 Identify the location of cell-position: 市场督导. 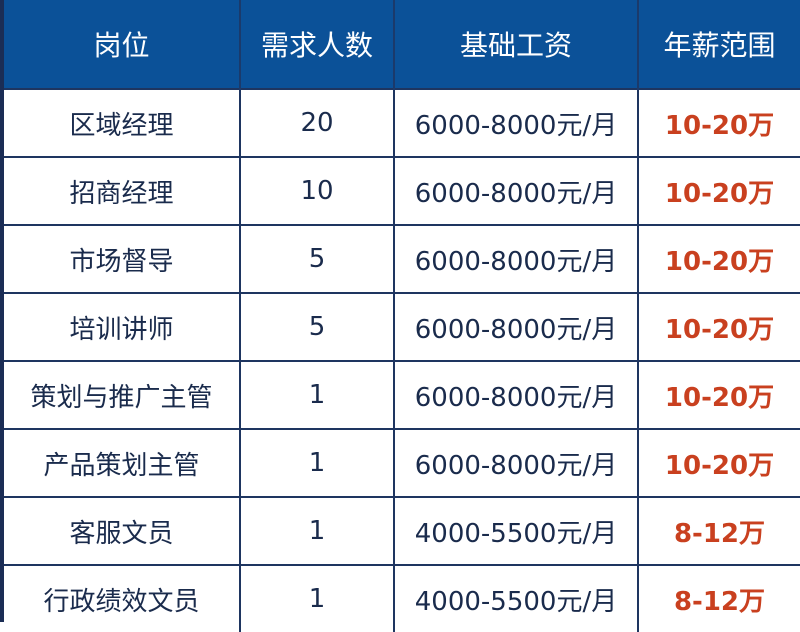
(122, 258).